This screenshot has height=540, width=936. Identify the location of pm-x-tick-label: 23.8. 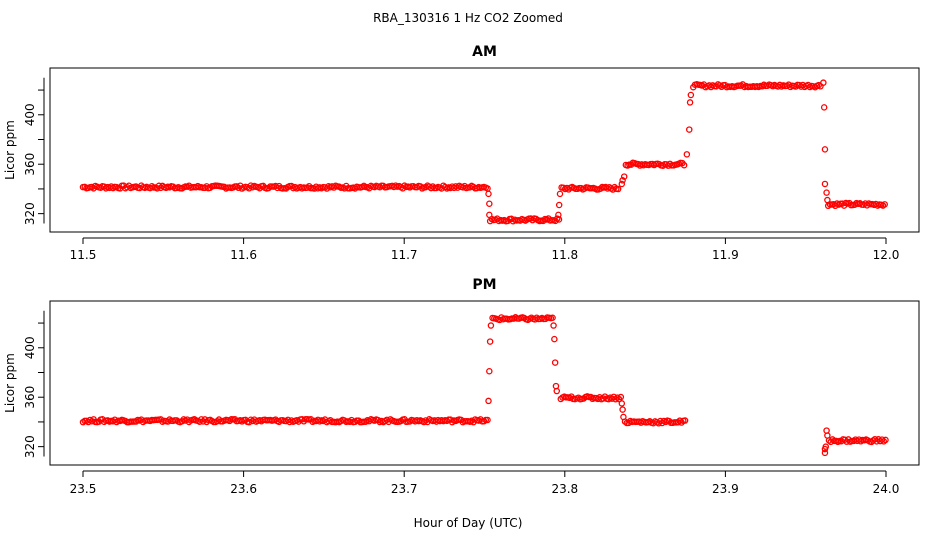
(564, 489).